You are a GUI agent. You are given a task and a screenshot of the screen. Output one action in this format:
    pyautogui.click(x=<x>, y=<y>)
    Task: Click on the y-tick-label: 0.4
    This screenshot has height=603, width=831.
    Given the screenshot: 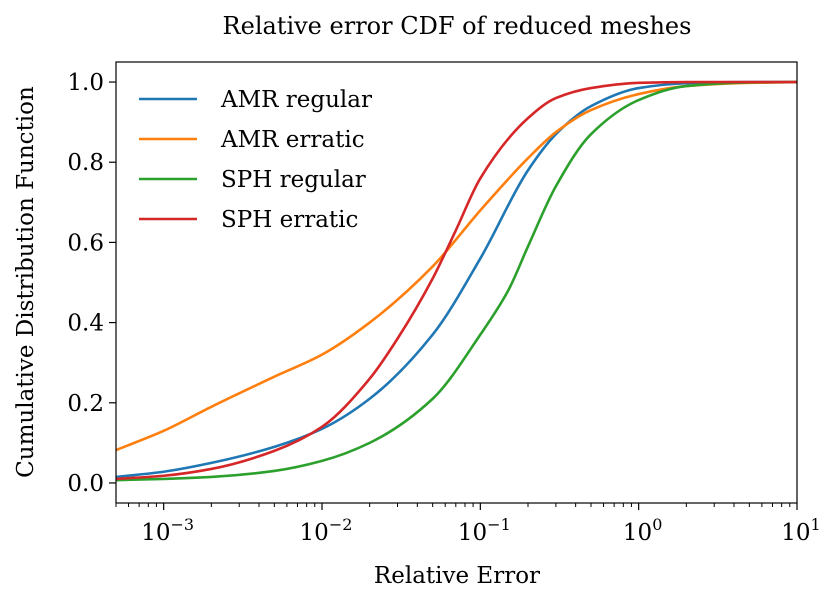 What is the action you would take?
    pyautogui.click(x=85, y=324)
    